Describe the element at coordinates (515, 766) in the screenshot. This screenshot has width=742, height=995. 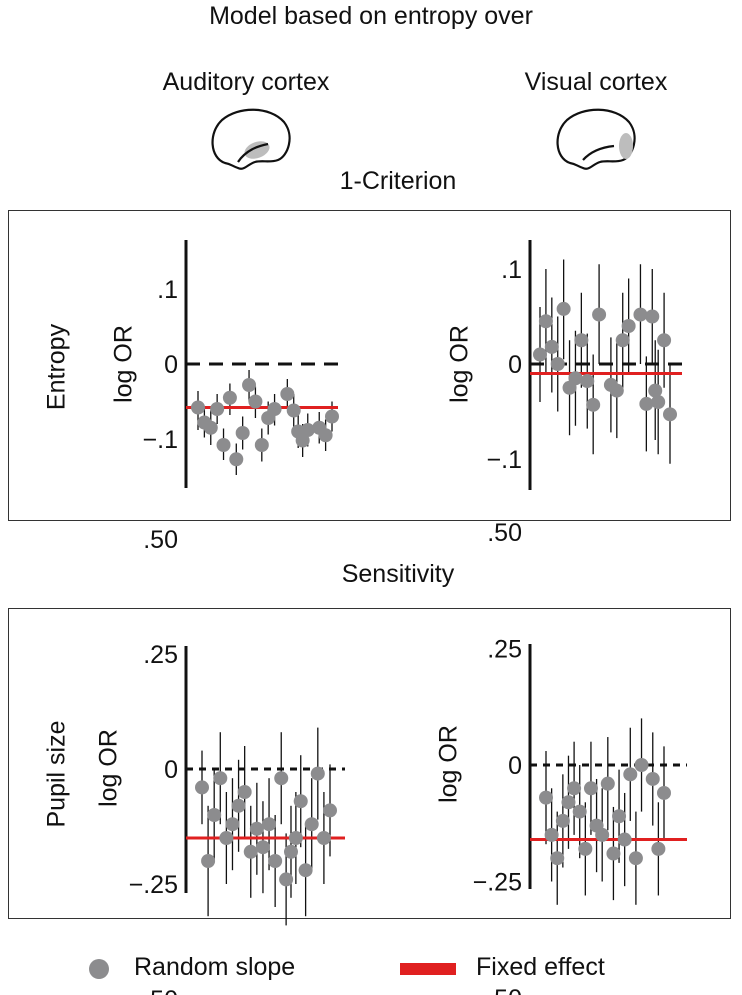
I see `pupil-visual-ytick-label: 0` at that location.